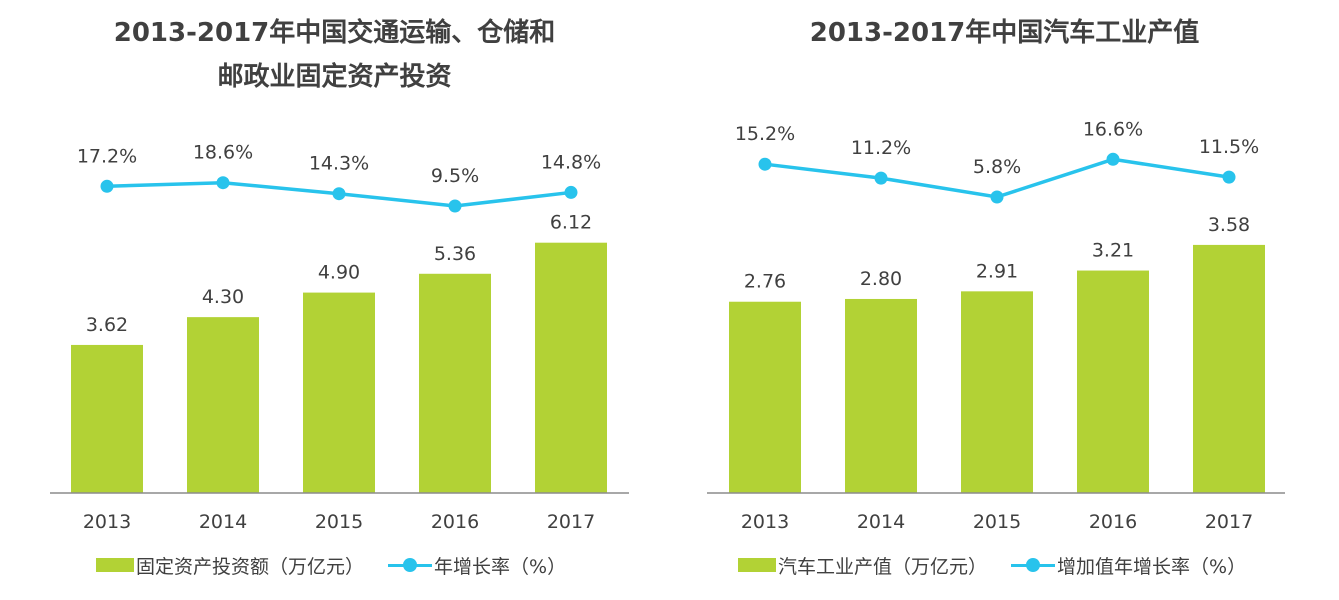  I want to click on growth-label-2013: 17.2%, so click(107, 156).